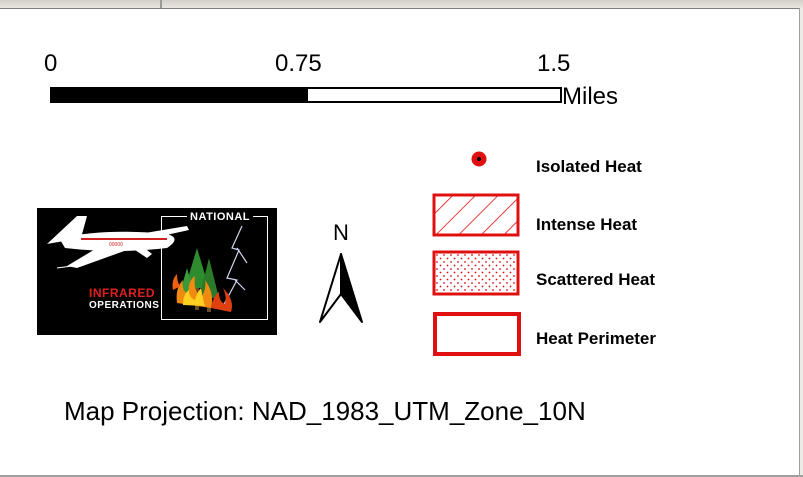 This screenshot has width=803, height=477. I want to click on top-edge-divider, so click(161, 4).